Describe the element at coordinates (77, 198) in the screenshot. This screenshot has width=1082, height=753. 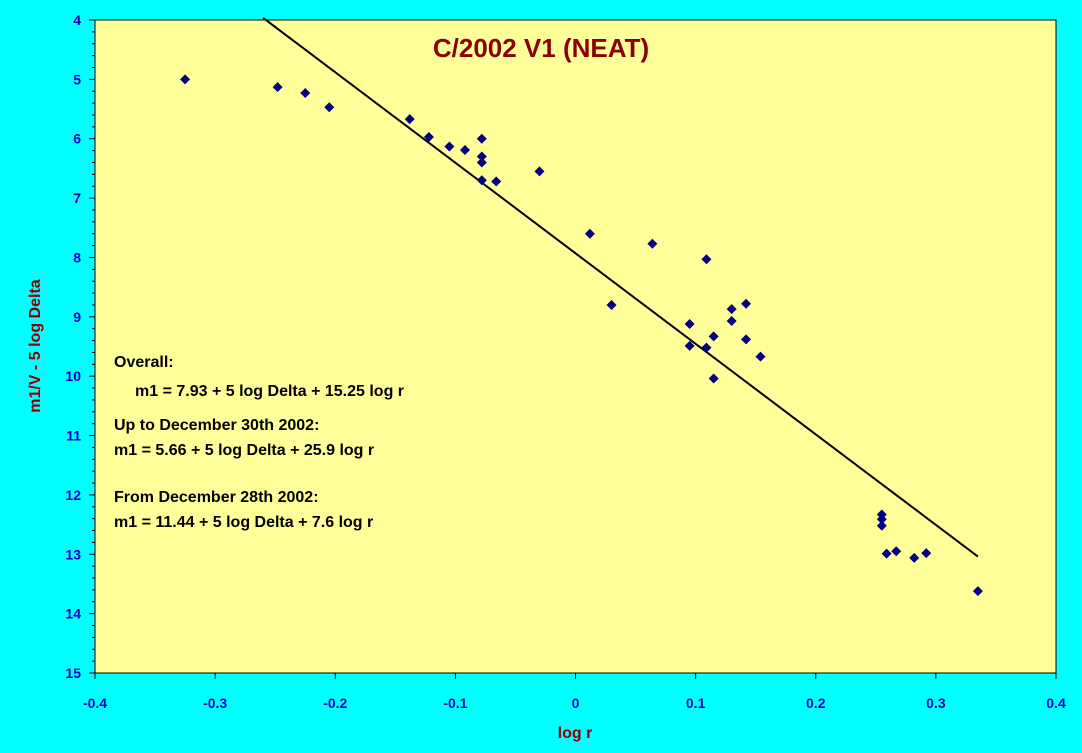
I see `y-tick-label: 7` at that location.